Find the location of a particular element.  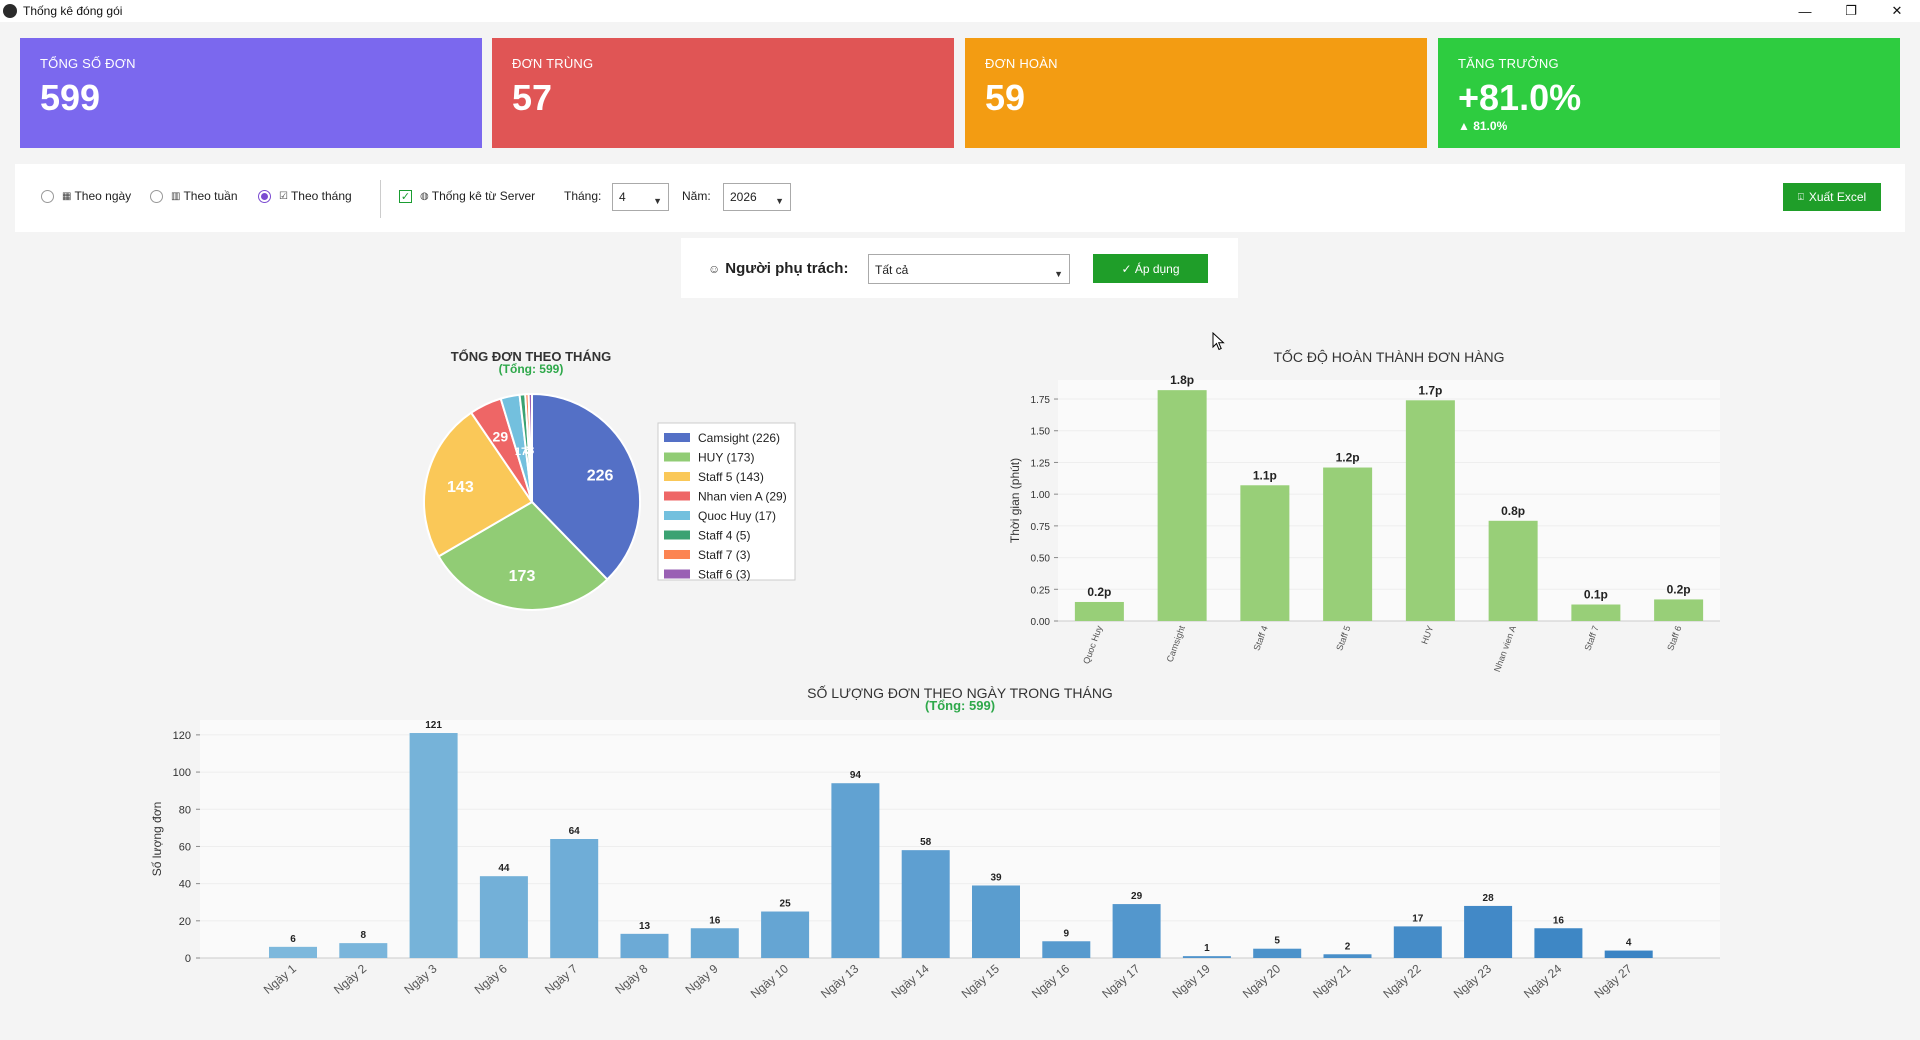

pie-slice-label: 5 is located at coordinates (527, 451).